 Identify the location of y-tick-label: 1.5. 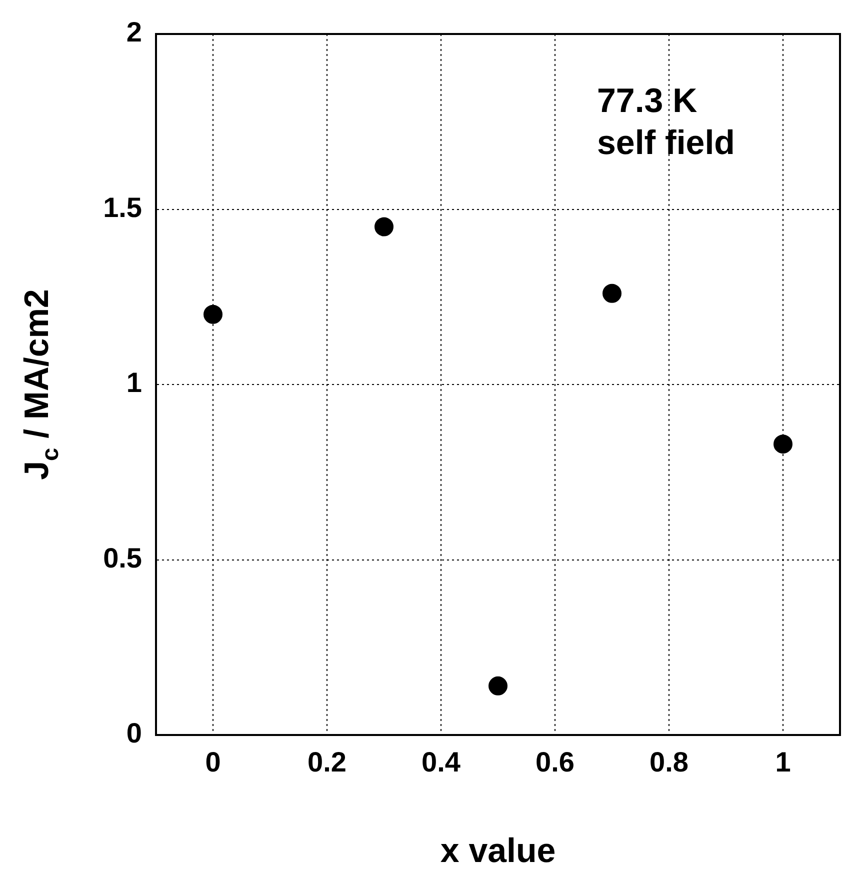
(122, 207).